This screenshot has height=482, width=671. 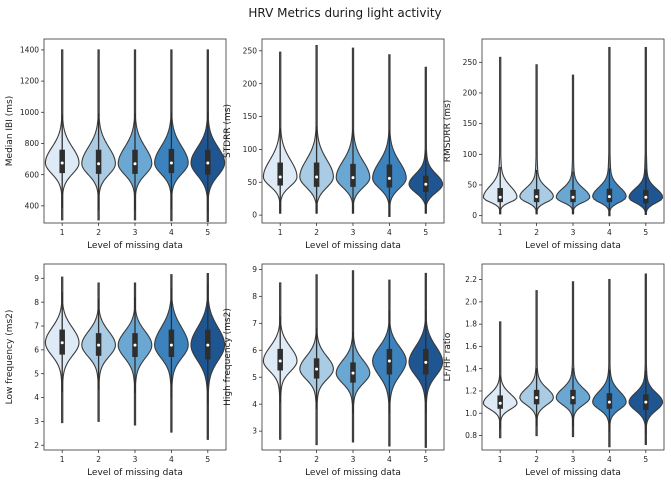 I want to click on ytick-label: 150, so click(x=470, y=123).